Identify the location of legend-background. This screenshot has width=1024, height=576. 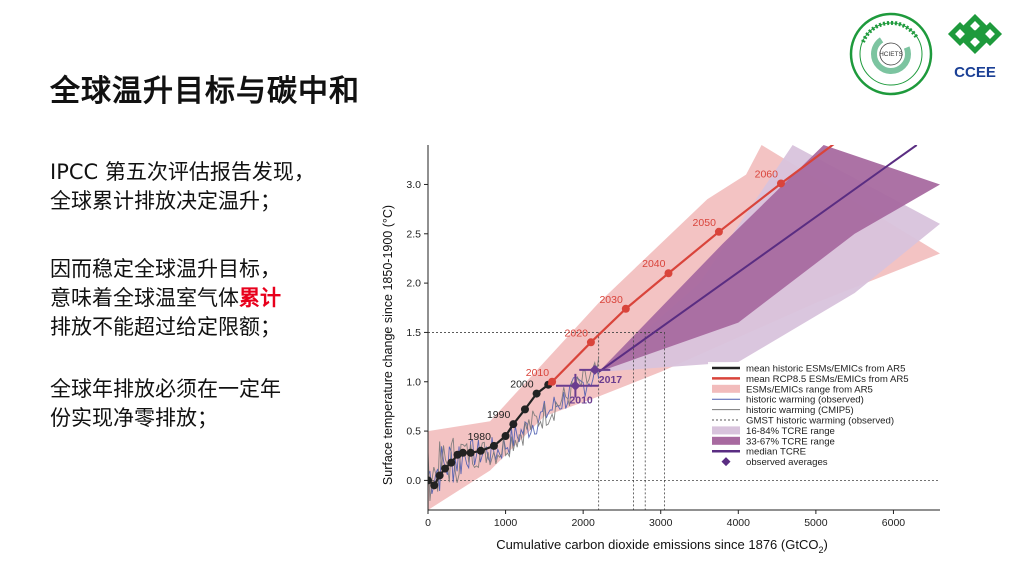
(824, 417).